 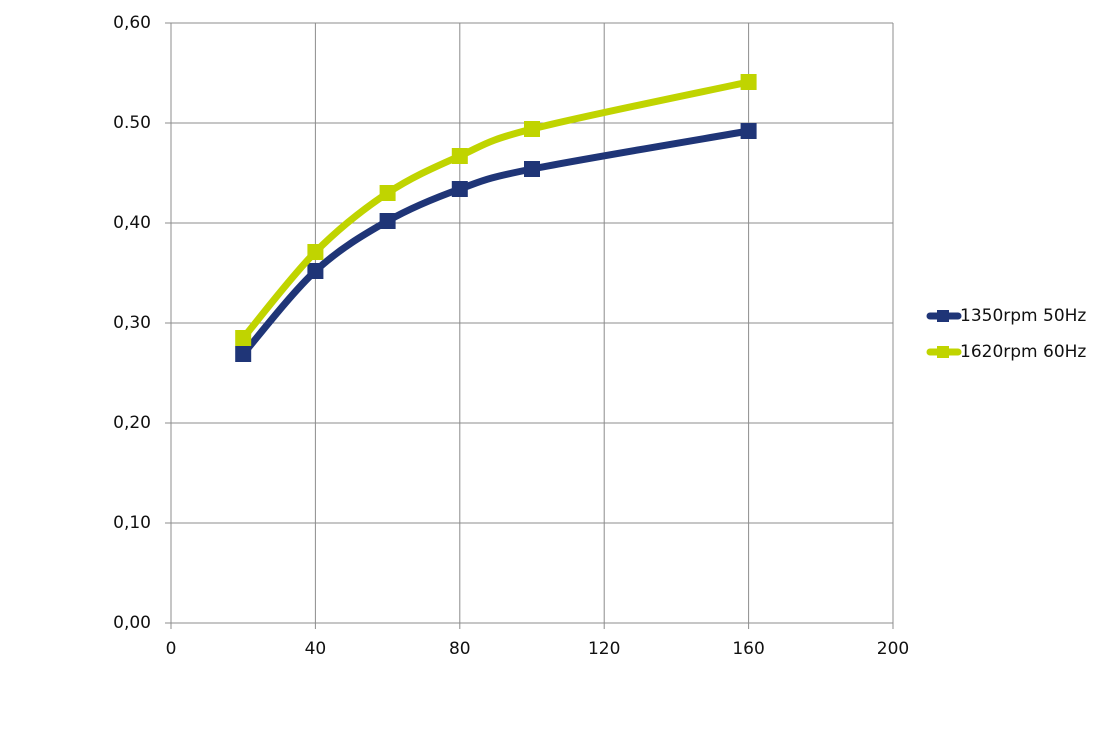 What do you see at coordinates (132, 423) in the screenshot?
I see `y-tick-label: 0,20` at bounding box center [132, 423].